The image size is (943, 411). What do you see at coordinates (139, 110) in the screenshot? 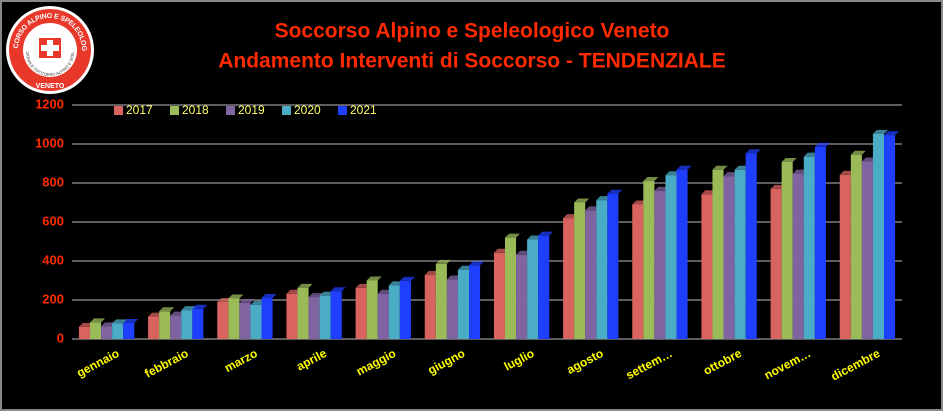
I see `legend-label: 2017` at bounding box center [139, 110].